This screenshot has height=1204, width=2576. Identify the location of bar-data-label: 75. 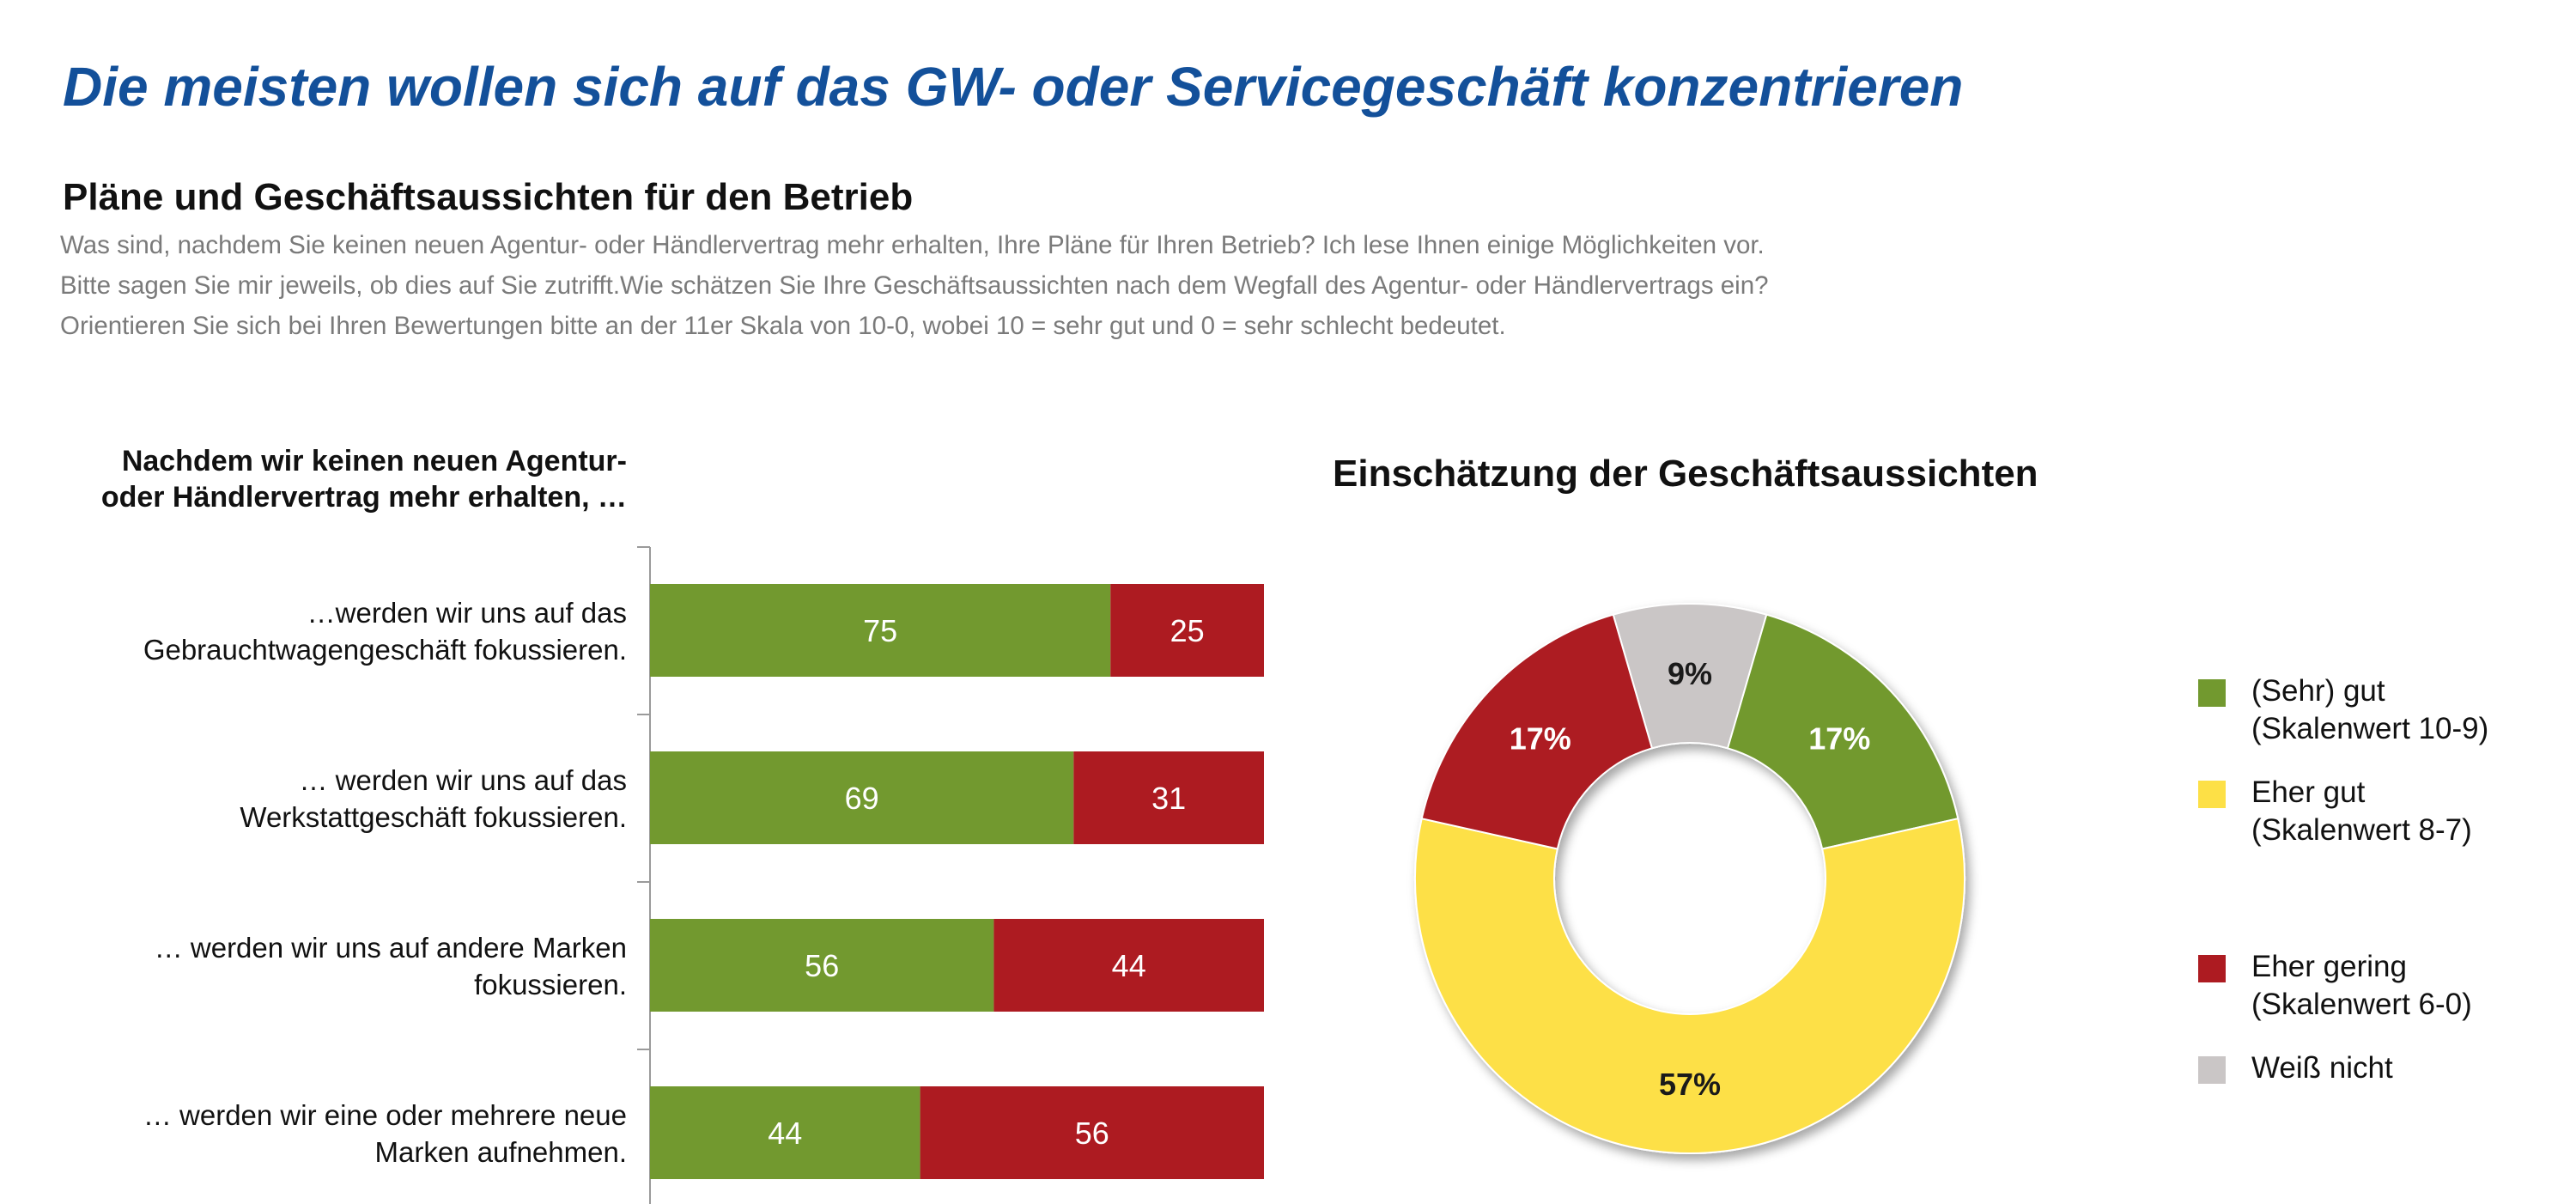
(880, 630).